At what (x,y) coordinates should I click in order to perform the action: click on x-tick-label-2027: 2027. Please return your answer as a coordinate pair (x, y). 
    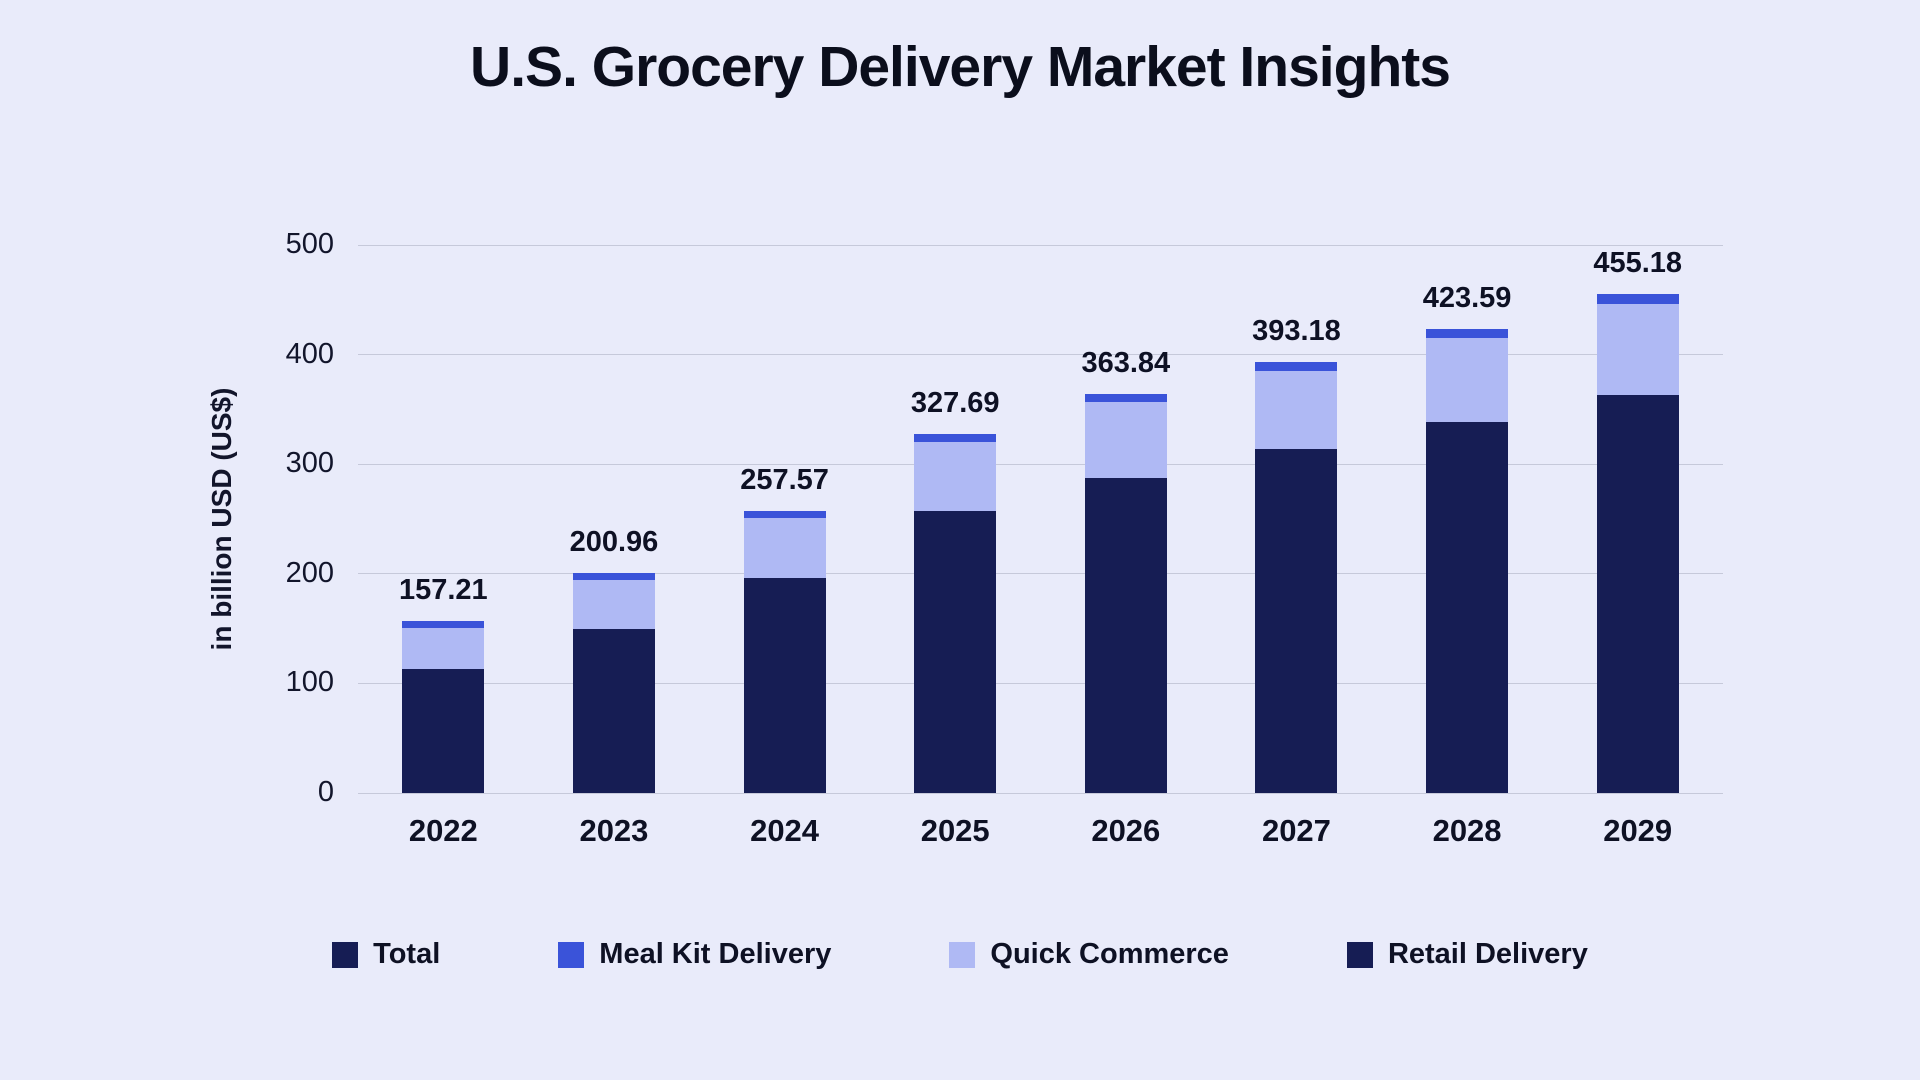
    Looking at the image, I should click on (1296, 830).